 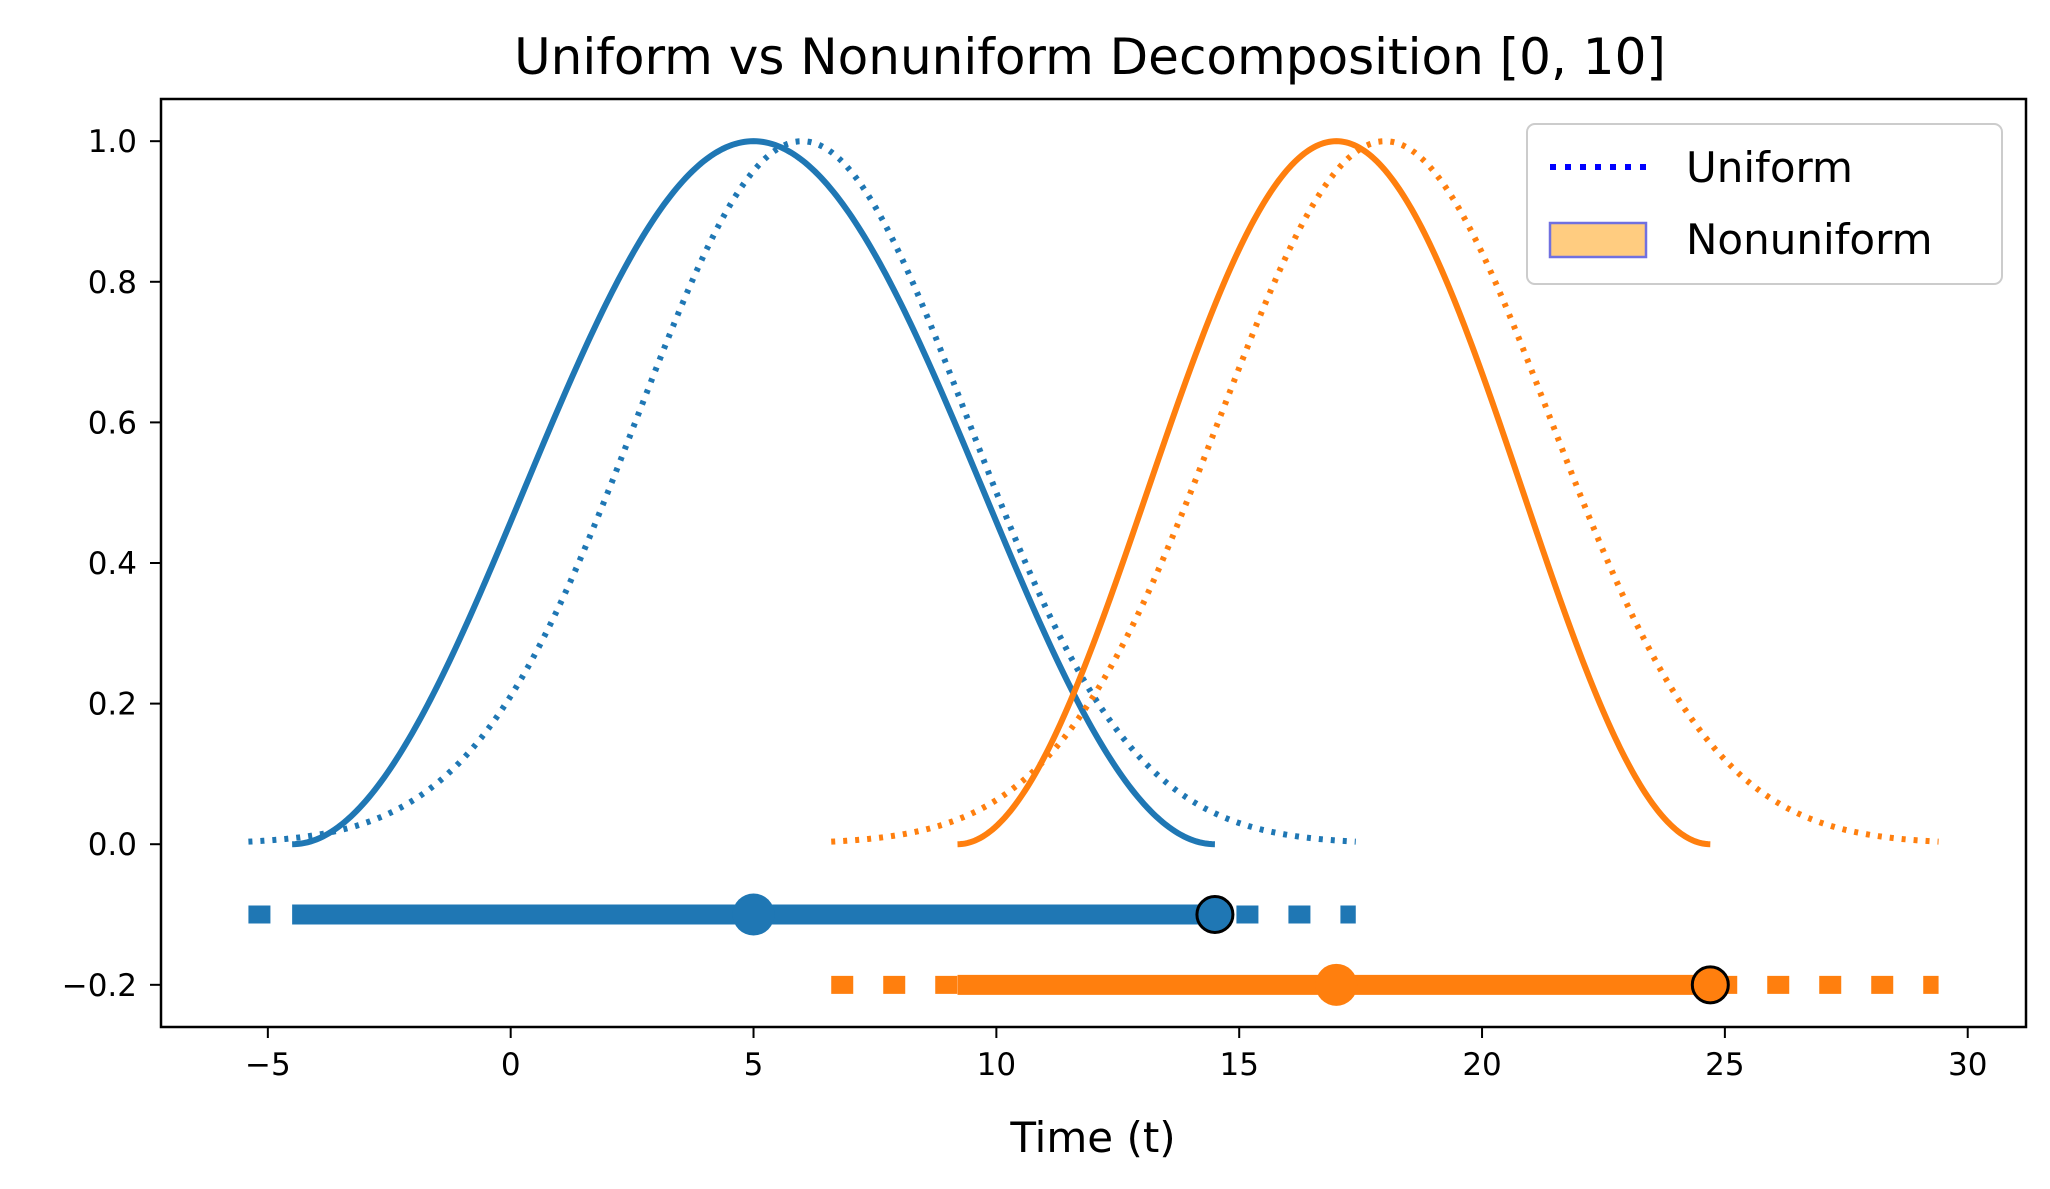 I want to click on legend-nonuniform-swatch, so click(x=1598, y=240).